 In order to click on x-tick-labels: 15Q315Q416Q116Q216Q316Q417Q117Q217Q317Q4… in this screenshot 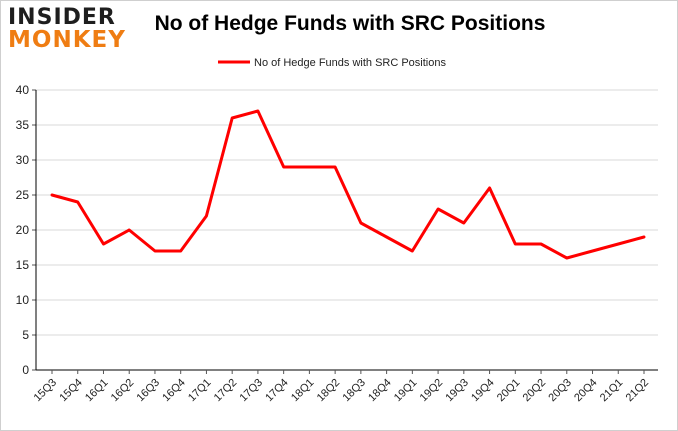, I will do `click(342, 391)`.